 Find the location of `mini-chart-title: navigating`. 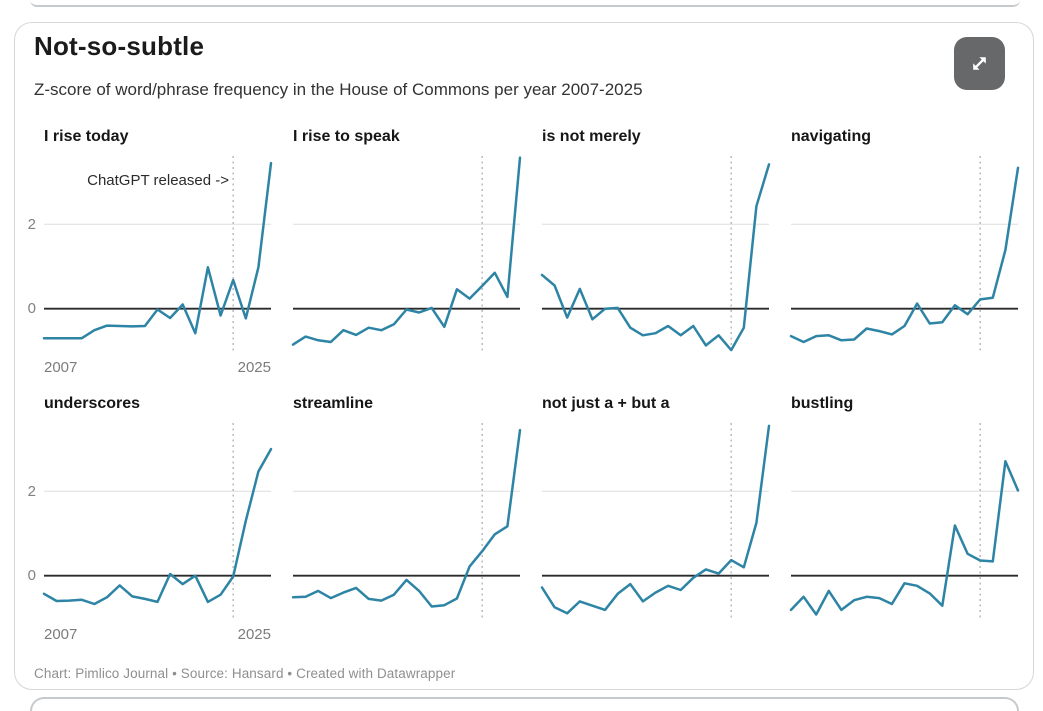

mini-chart-title: navigating is located at coordinates (831, 136).